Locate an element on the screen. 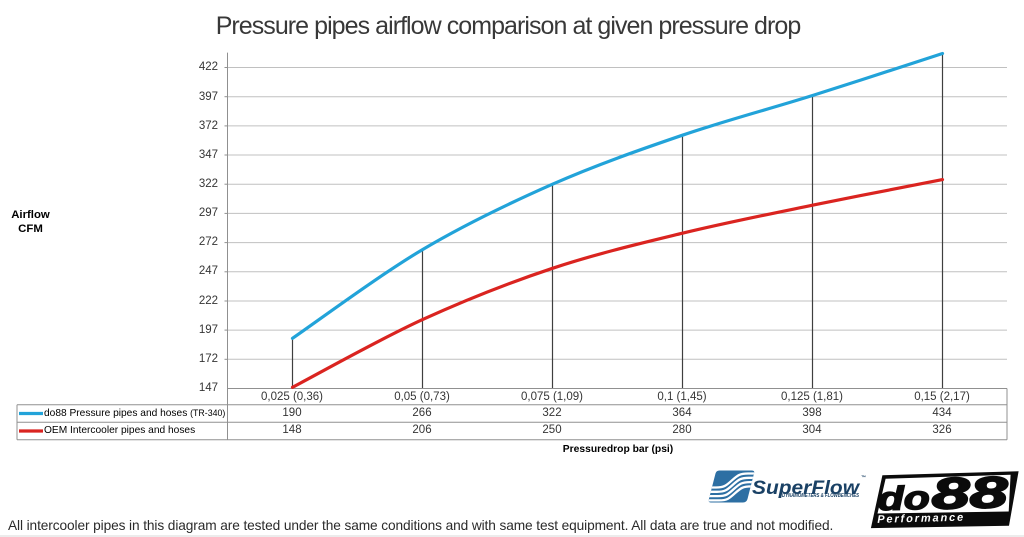 This screenshot has width=1024, height=537. svg-text: DYNAMOMETERS & FLOWBENCHES is located at coordinates (821, 496).